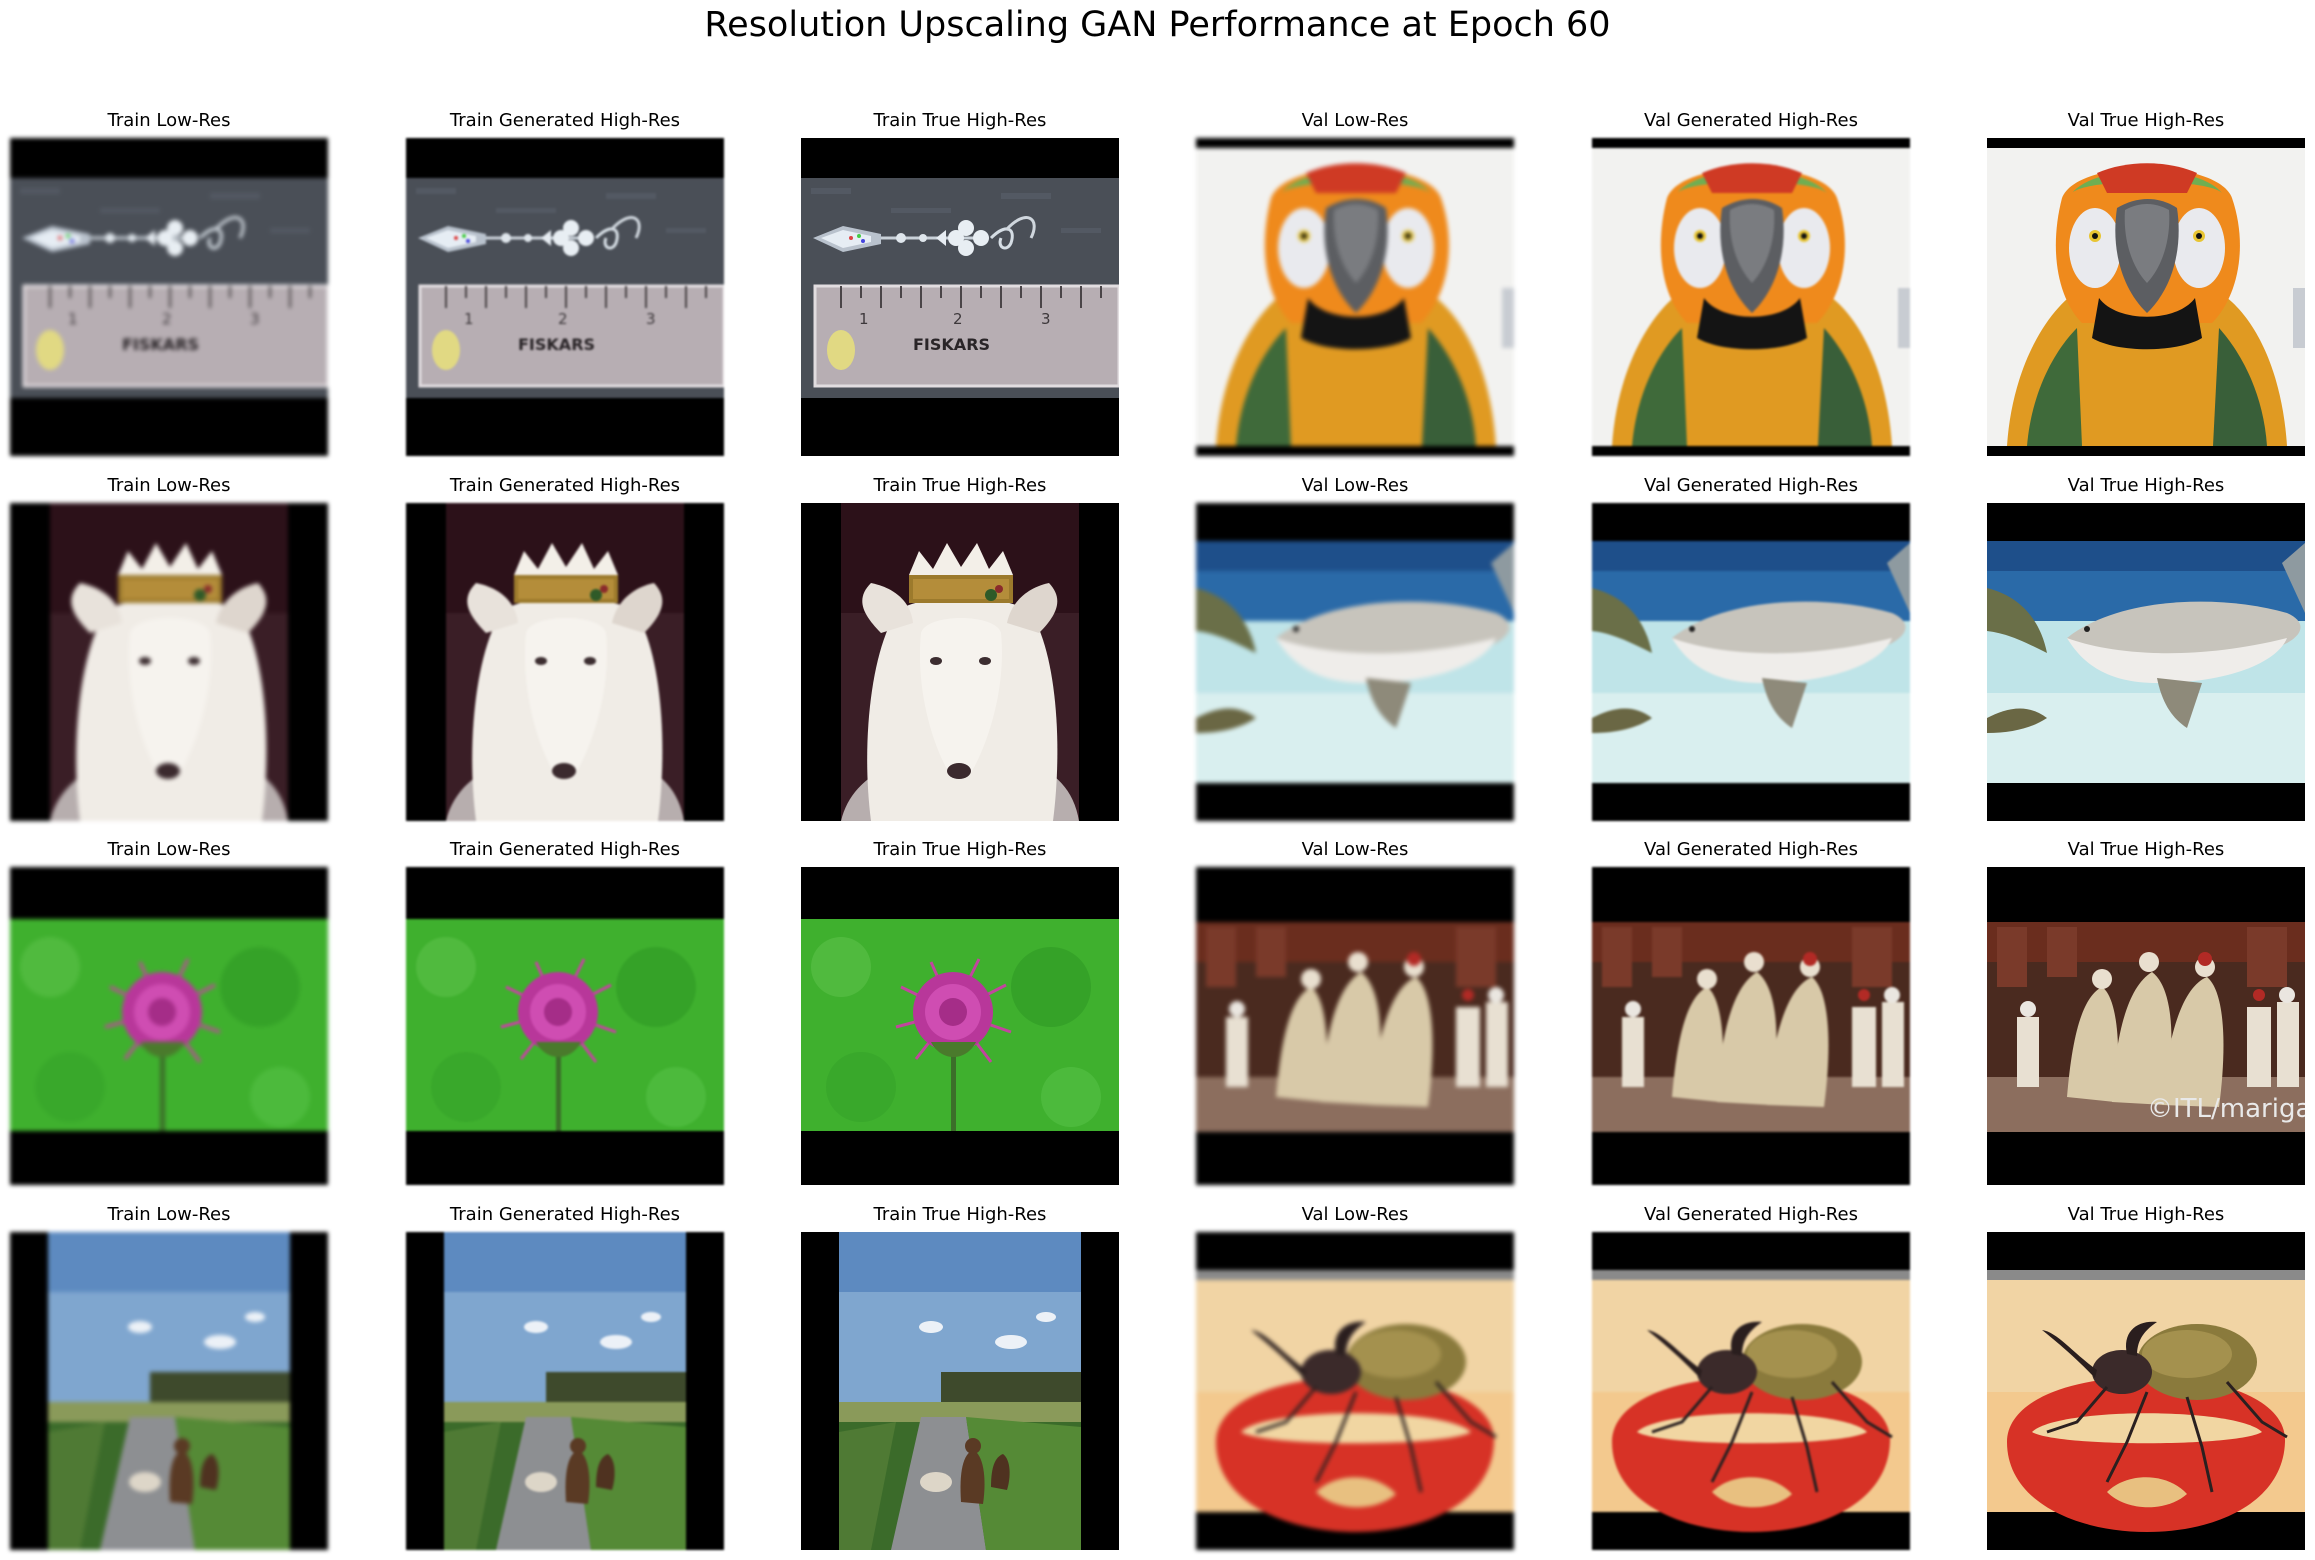  Describe the element at coordinates (2226, 1109) in the screenshot. I see `watermark: ©ITL/mariga` at that location.